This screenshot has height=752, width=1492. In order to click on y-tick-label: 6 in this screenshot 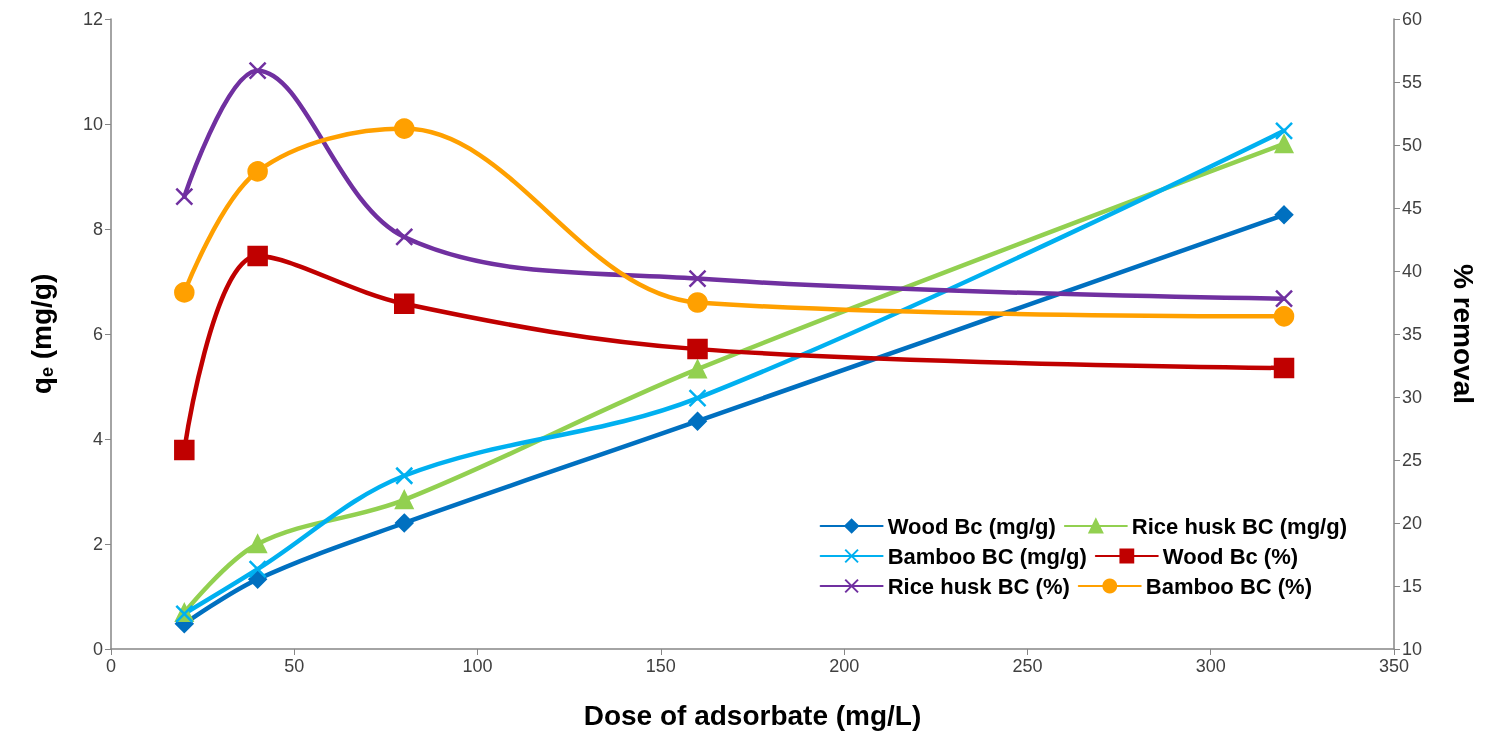, I will do `click(97, 334)`.